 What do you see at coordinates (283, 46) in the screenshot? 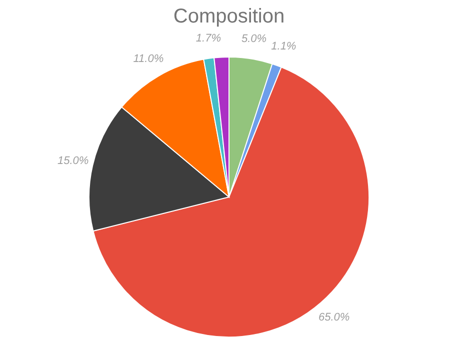
I see `data-label: 1.1%` at bounding box center [283, 46].